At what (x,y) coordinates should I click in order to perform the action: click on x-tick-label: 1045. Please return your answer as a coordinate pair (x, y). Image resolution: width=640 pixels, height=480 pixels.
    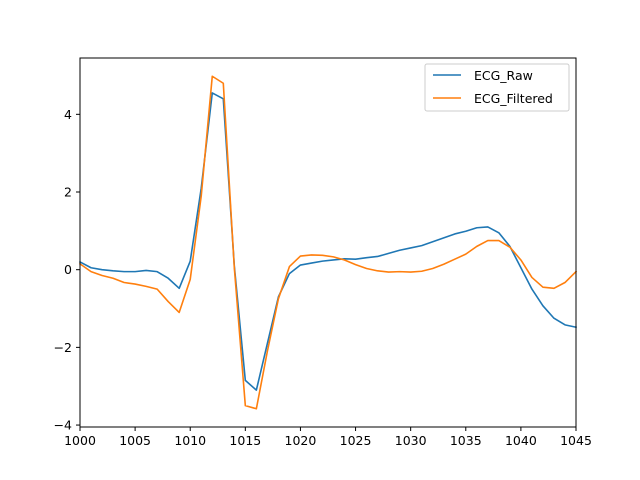
    Looking at the image, I should click on (576, 440).